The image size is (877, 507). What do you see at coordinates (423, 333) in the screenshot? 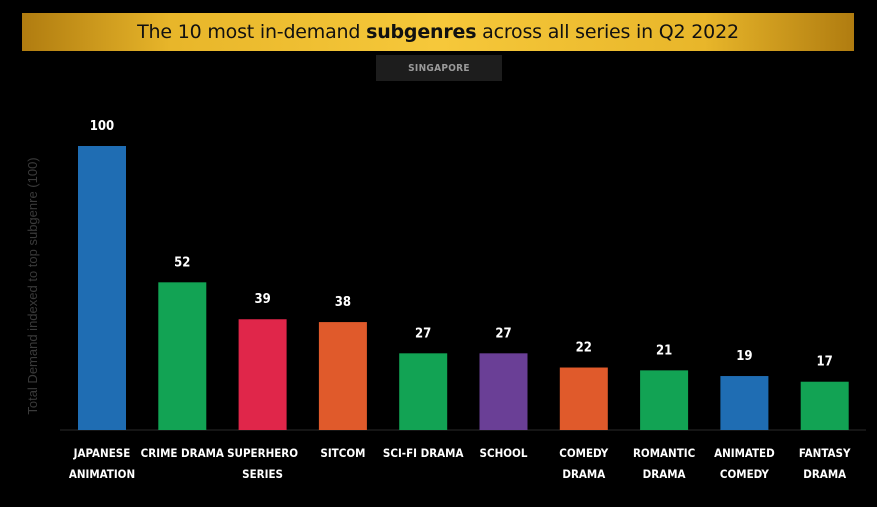
I see `value-label-4: 27` at bounding box center [423, 333].